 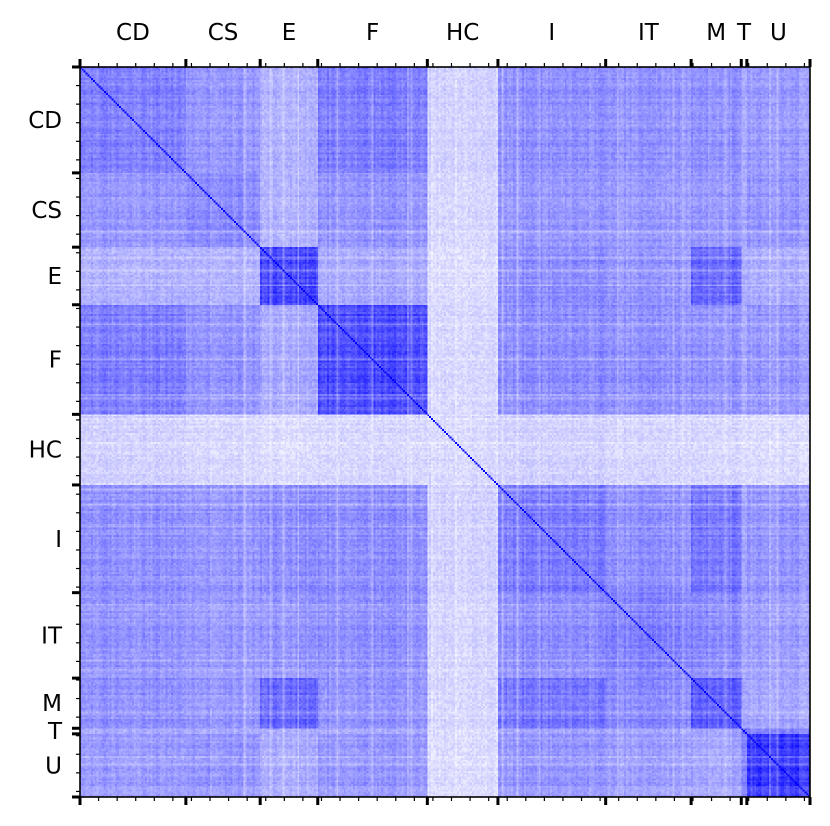 What do you see at coordinates (52, 636) in the screenshot?
I see `y-tick-label-it: IT` at bounding box center [52, 636].